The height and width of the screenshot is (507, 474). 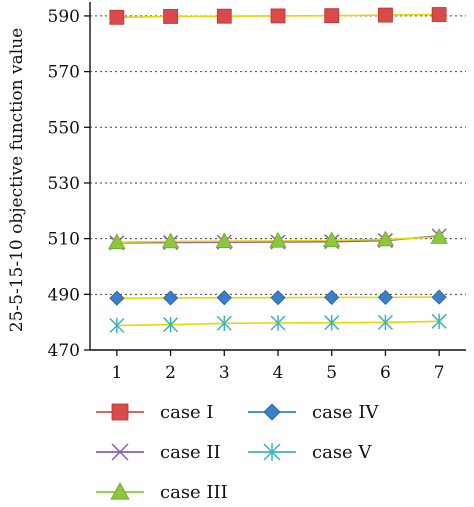 I want to click on legend-label: case I, so click(x=187, y=412).